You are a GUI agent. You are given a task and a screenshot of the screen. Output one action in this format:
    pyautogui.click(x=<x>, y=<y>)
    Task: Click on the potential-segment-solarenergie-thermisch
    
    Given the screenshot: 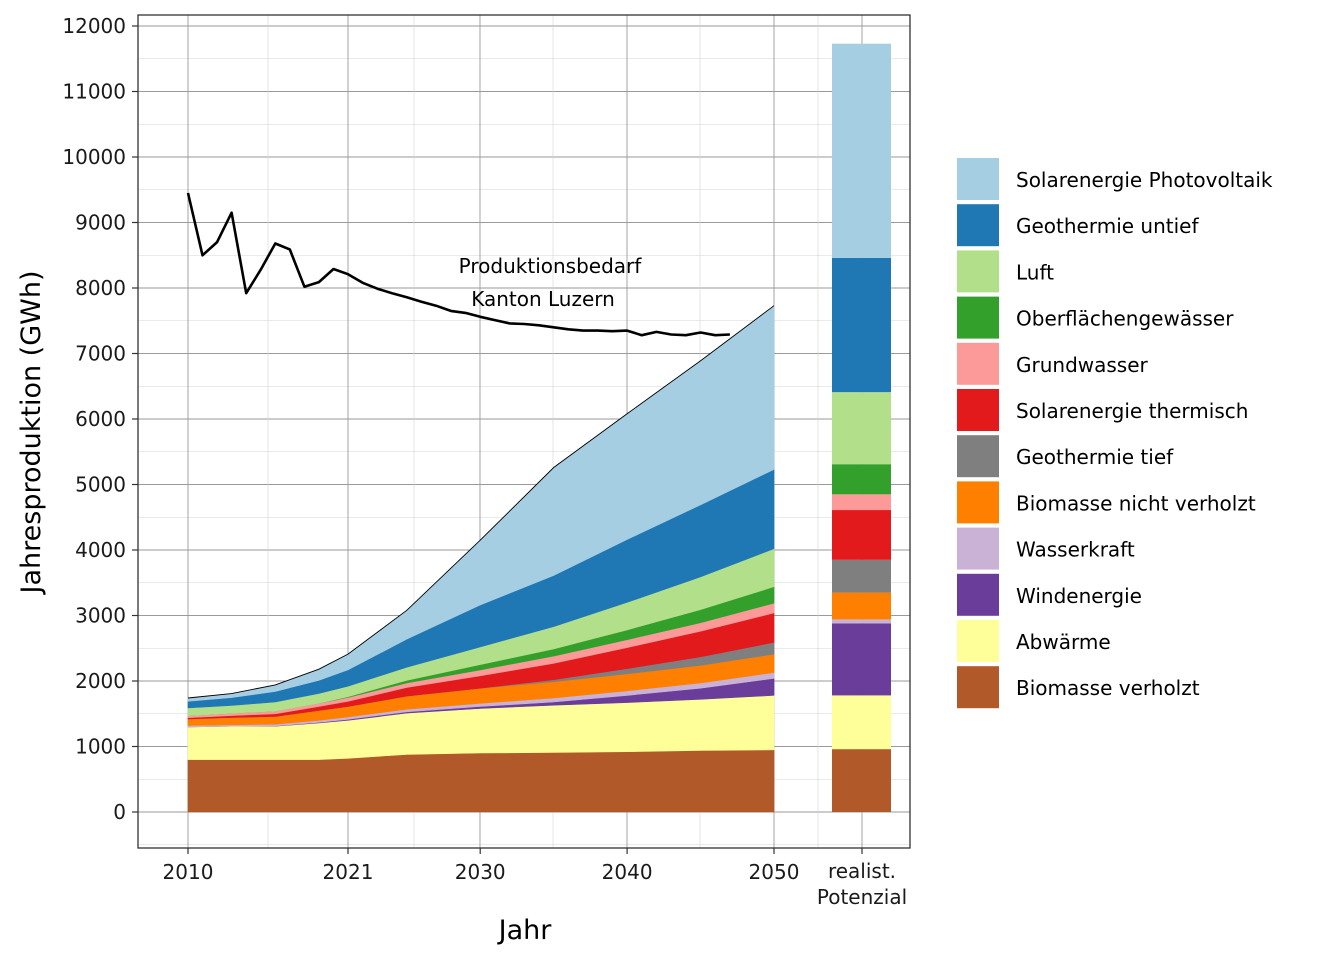 What is the action you would take?
    pyautogui.click(x=861, y=535)
    